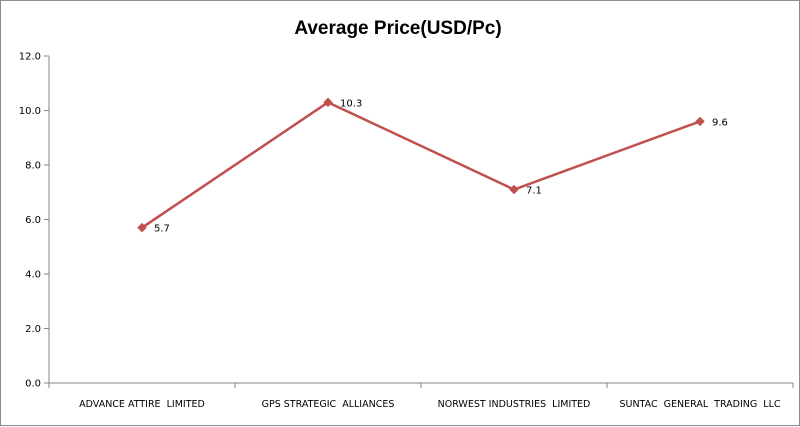 This screenshot has height=427, width=800. I want to click on y-tick-label: 4.0, so click(33, 275).